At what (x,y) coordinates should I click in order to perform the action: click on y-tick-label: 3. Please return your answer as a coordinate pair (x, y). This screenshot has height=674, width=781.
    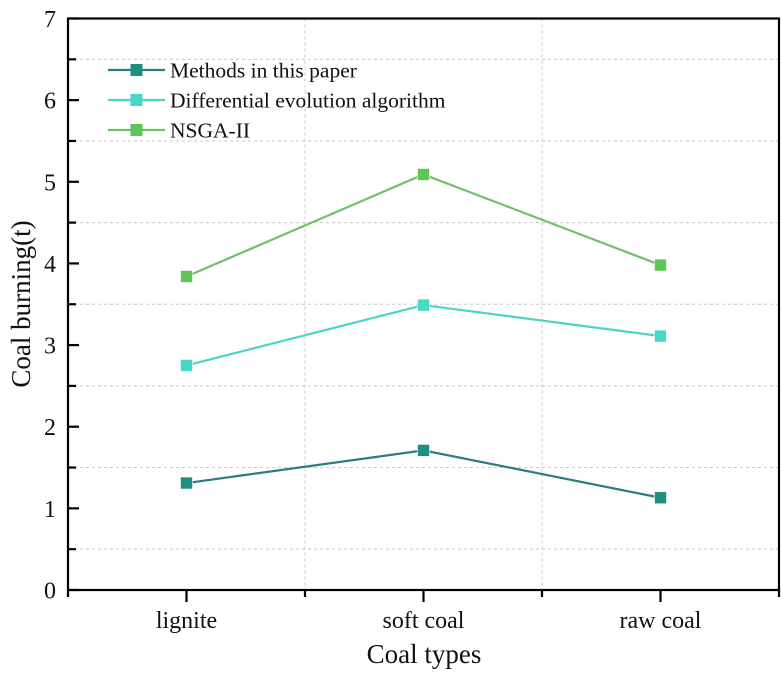
    Looking at the image, I should click on (50, 347).